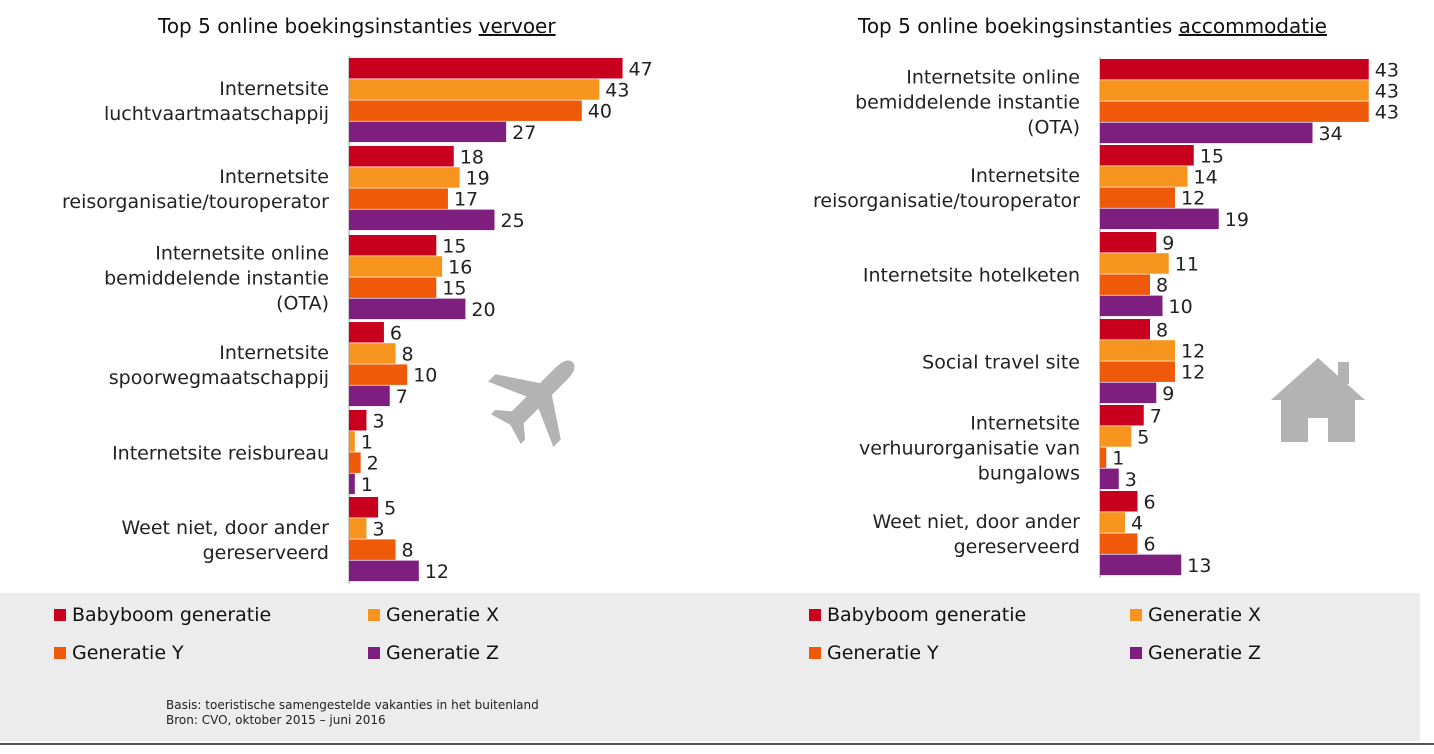 The width and height of the screenshot is (1434, 754). What do you see at coordinates (373, 464) in the screenshot?
I see `data-label: 2` at bounding box center [373, 464].